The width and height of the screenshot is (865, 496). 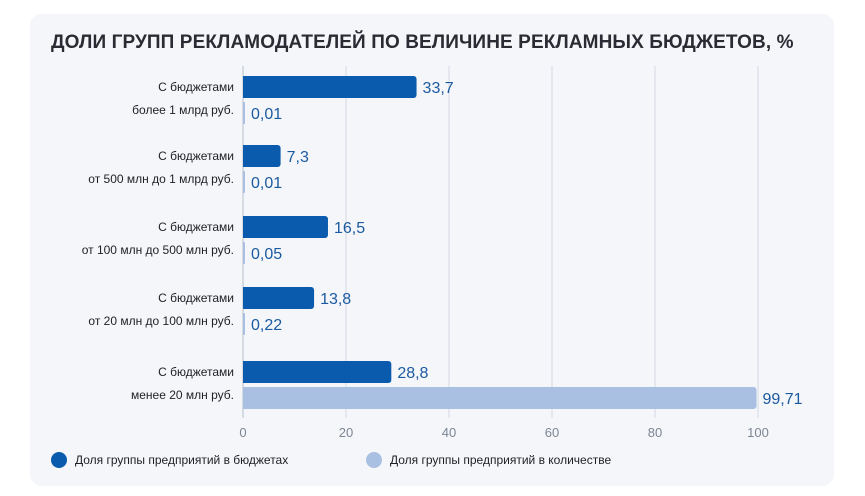 I want to click on data-label: 16,5, so click(x=349, y=228).